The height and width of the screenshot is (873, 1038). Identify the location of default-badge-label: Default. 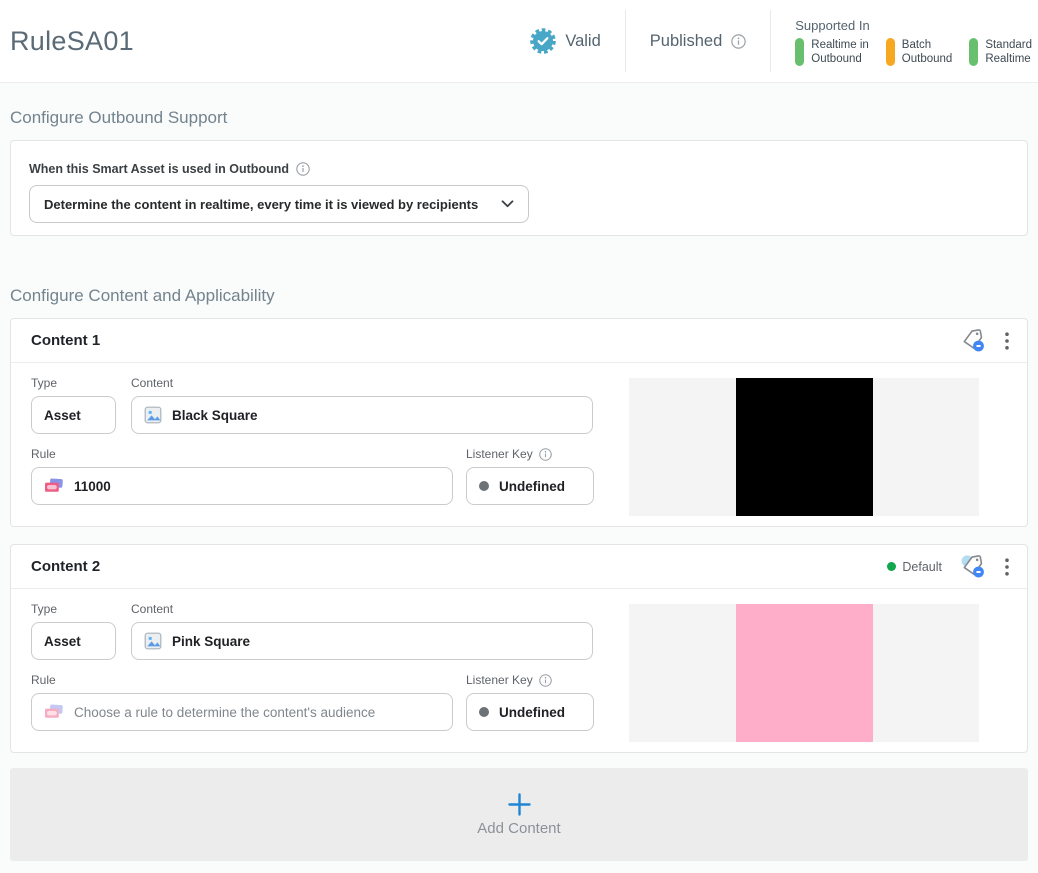
(922, 566).